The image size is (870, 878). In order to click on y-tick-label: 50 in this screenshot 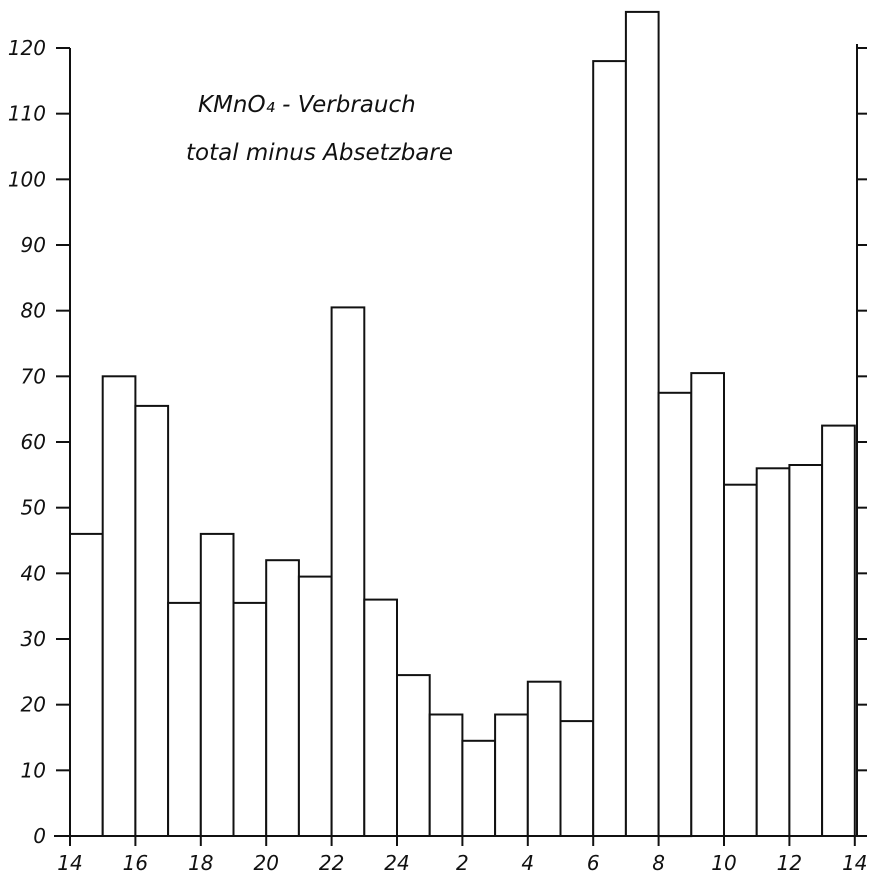, I will do `click(33, 508)`.